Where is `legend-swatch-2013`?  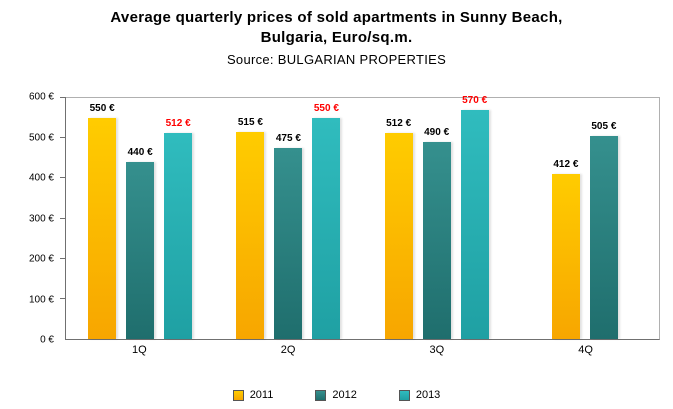 legend-swatch-2013 is located at coordinates (404, 395).